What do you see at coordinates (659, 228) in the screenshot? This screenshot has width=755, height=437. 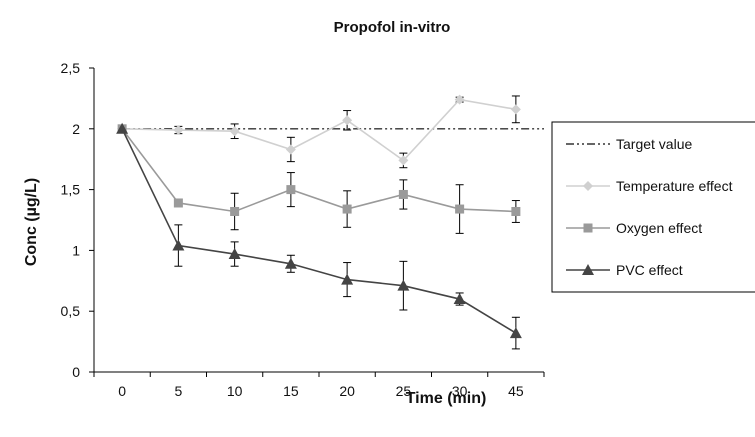 I see `legend-label: Oxygen effect` at bounding box center [659, 228].